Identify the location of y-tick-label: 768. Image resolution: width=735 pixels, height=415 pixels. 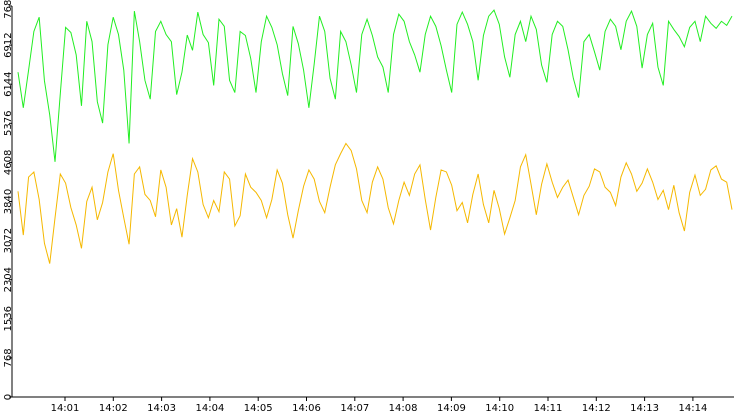
(8, 357).